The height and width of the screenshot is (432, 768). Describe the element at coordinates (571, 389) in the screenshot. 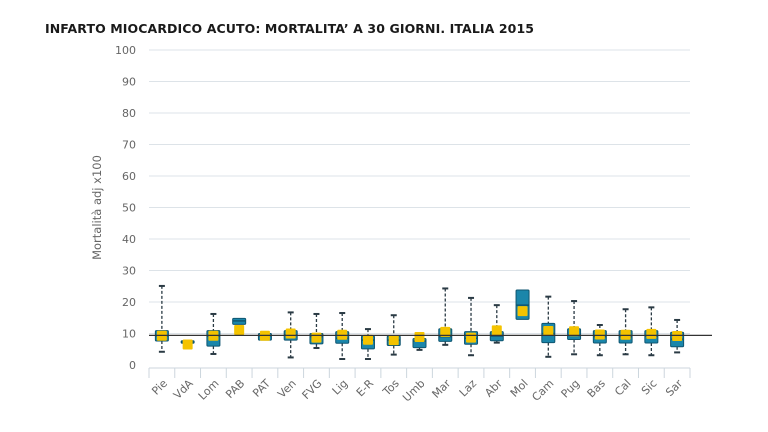

I see `x-tick-label: Pug` at that location.